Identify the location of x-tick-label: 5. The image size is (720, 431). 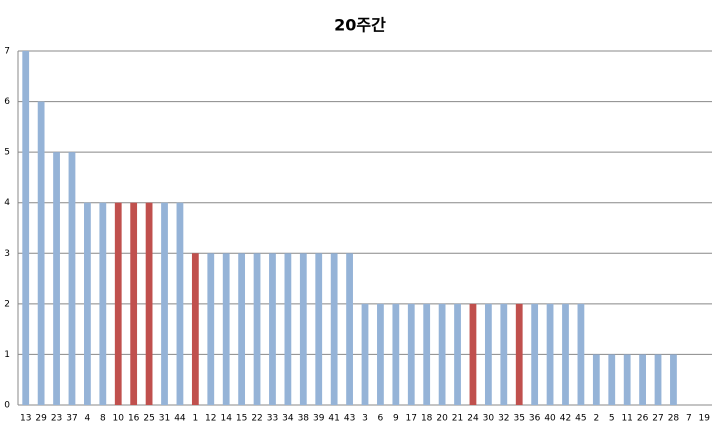
(612, 419).